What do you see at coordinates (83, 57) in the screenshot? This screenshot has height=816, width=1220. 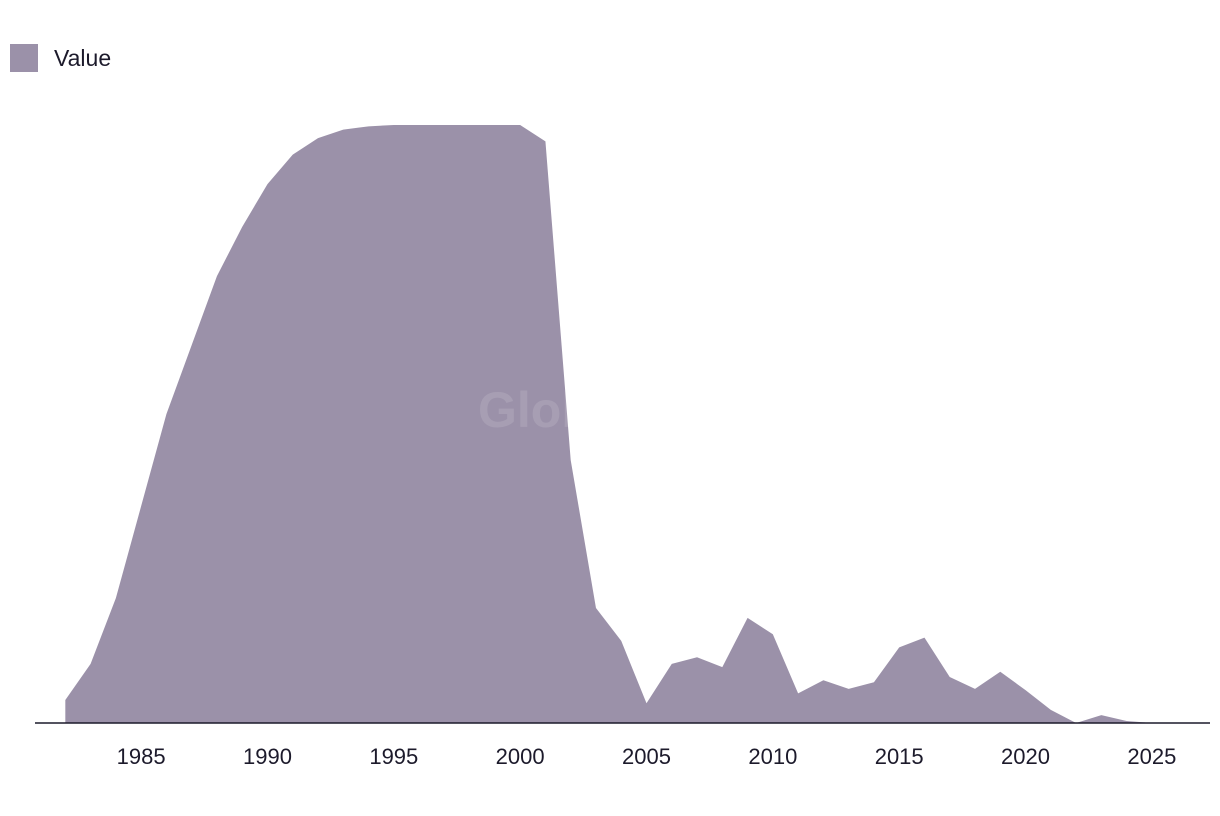 I see `legend-label: Value` at bounding box center [83, 57].